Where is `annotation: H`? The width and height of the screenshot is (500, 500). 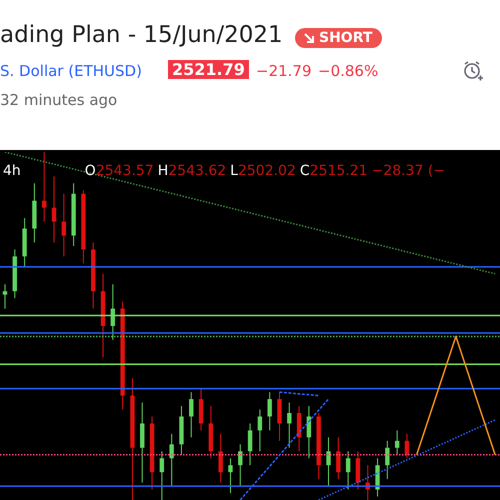 annotation: H is located at coordinates (163, 171).